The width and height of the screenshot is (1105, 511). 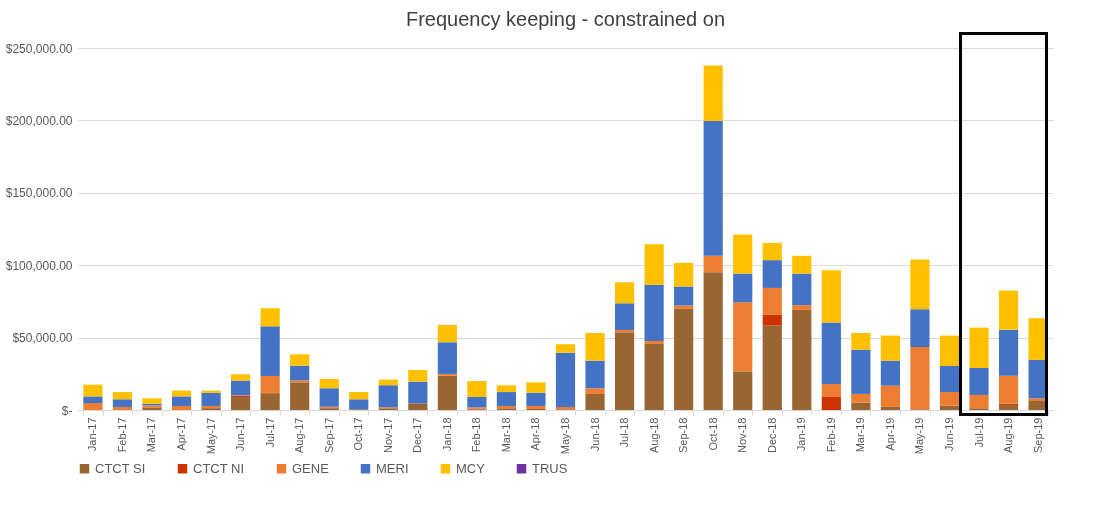 What do you see at coordinates (771, 435) in the screenshot?
I see `x-tick-label: Dec-18` at bounding box center [771, 435].